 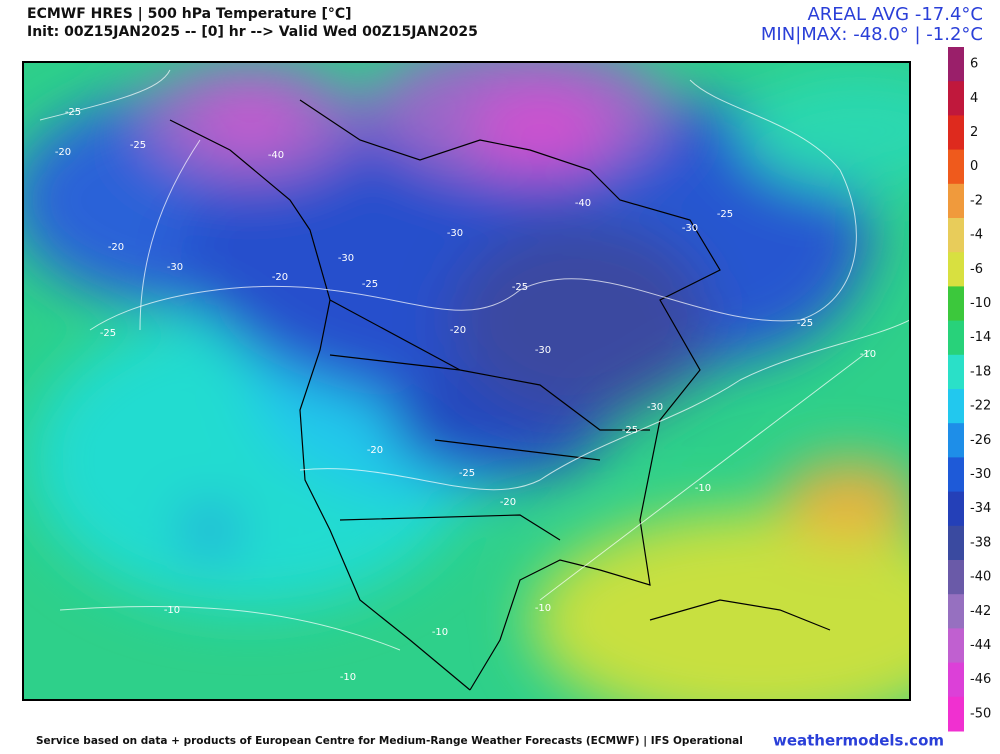 What do you see at coordinates (980, 406) in the screenshot?
I see `colorbar-label: -22` at bounding box center [980, 406].